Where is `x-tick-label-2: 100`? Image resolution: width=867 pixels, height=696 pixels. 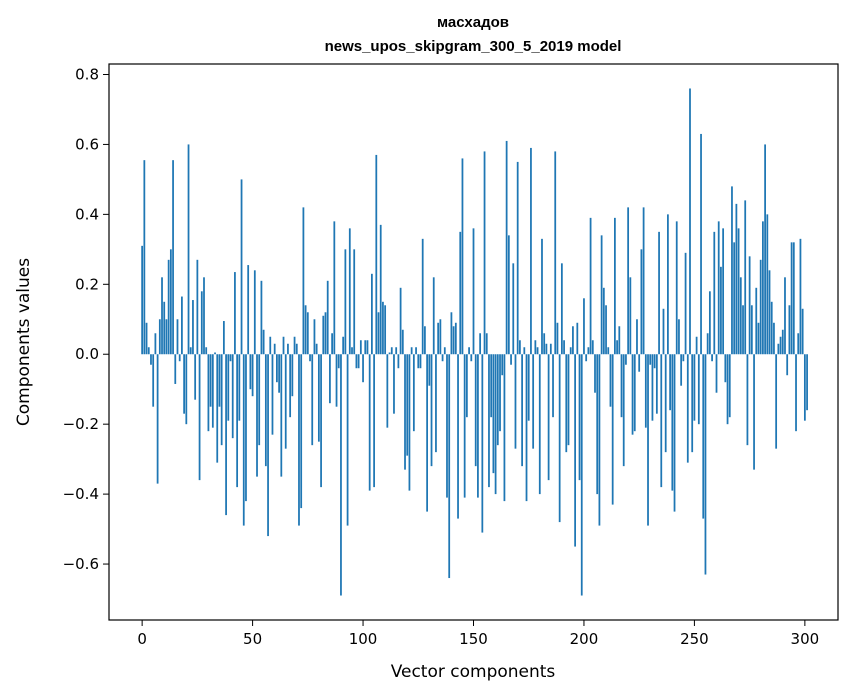 x-tick-label-2: 100 is located at coordinates (363, 639).